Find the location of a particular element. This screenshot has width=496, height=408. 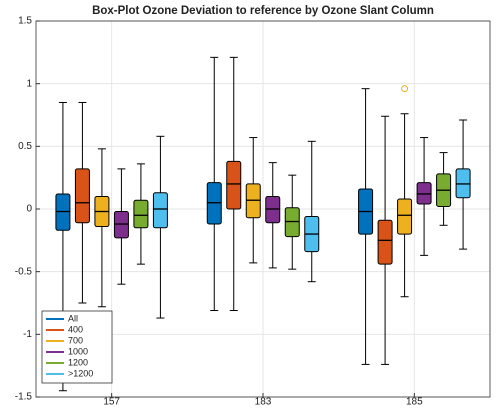

x-tick-label: 157 is located at coordinates (111, 402).